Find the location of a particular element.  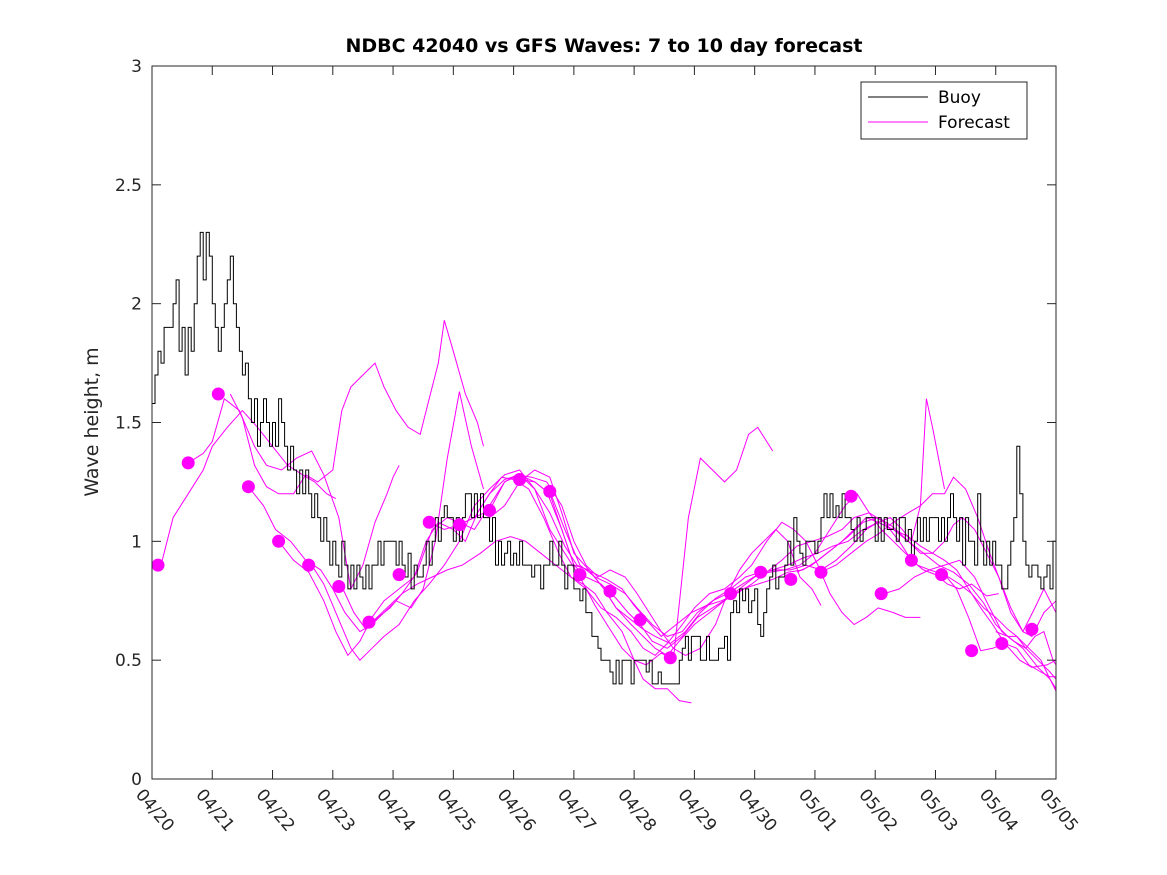

x-tick-label: 04/26 is located at coordinates (516, 810).